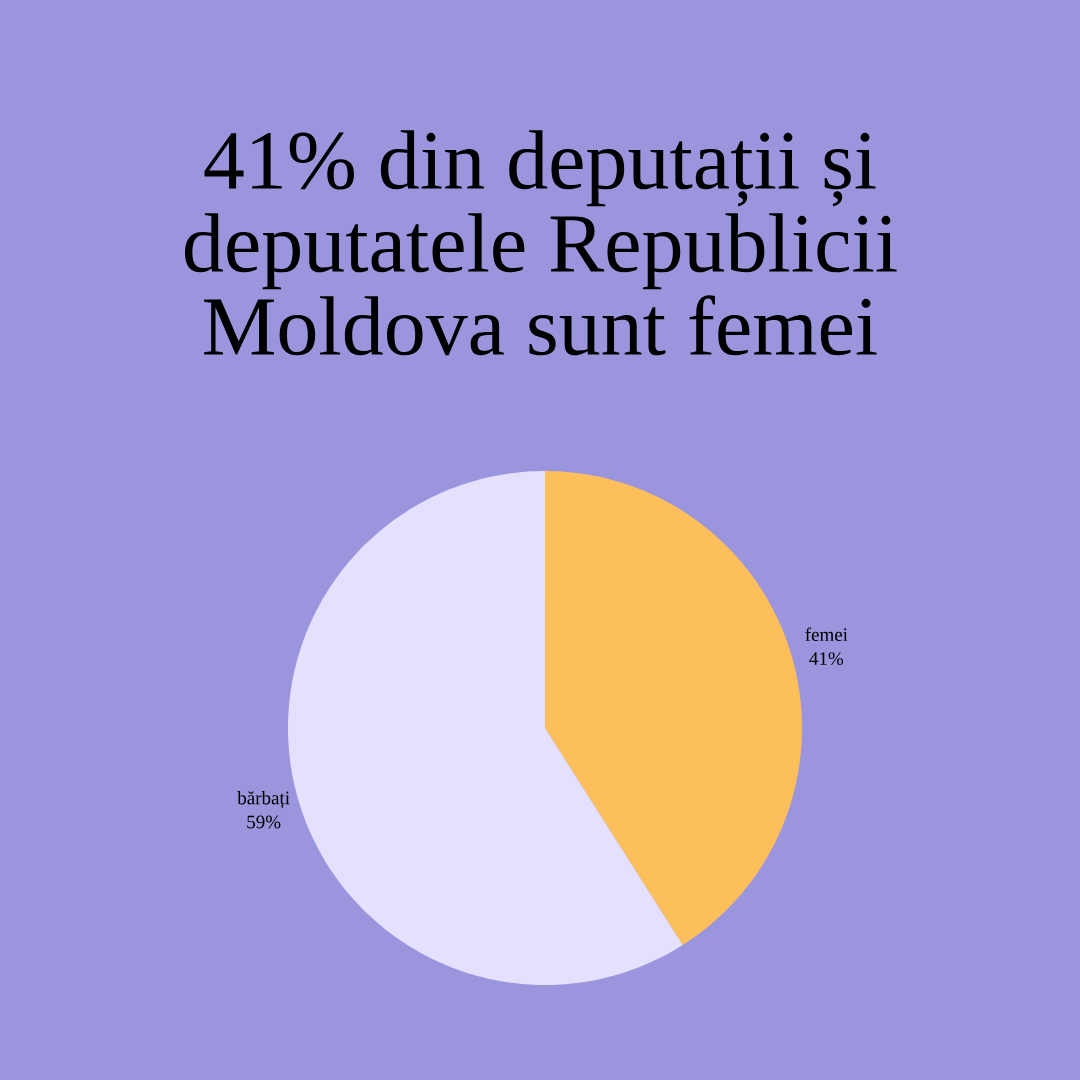 The width and height of the screenshot is (1080, 1080). I want to click on data-label: 59%, so click(264, 822).